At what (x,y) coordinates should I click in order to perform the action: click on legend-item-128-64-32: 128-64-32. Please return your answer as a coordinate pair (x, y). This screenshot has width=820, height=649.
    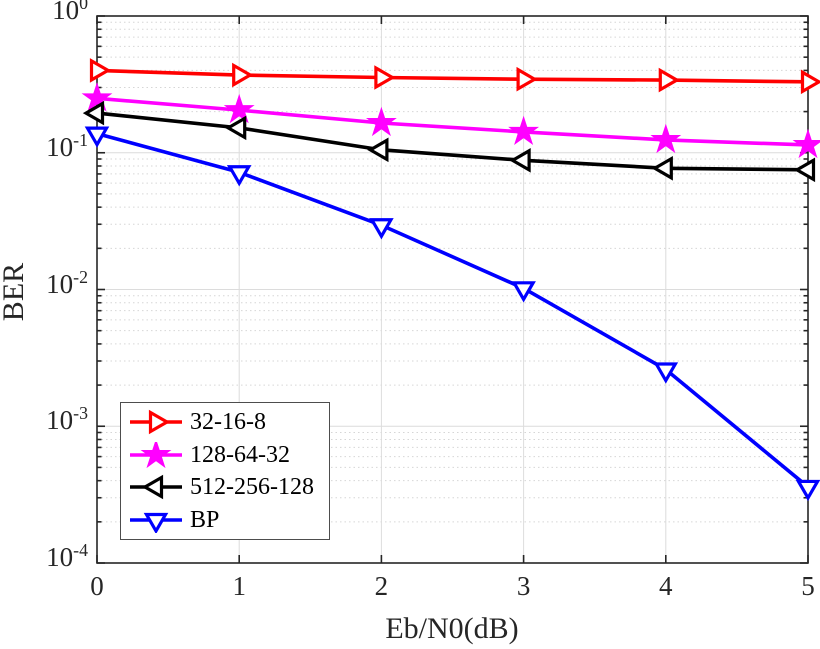
    Looking at the image, I should click on (229, 454).